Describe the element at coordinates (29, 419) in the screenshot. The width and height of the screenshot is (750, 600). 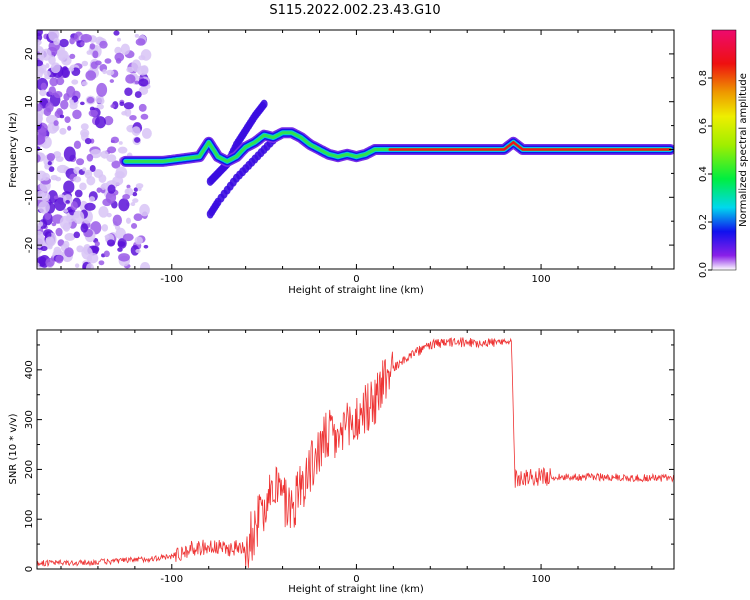
I see `snr-y-tick-label: 300` at that location.